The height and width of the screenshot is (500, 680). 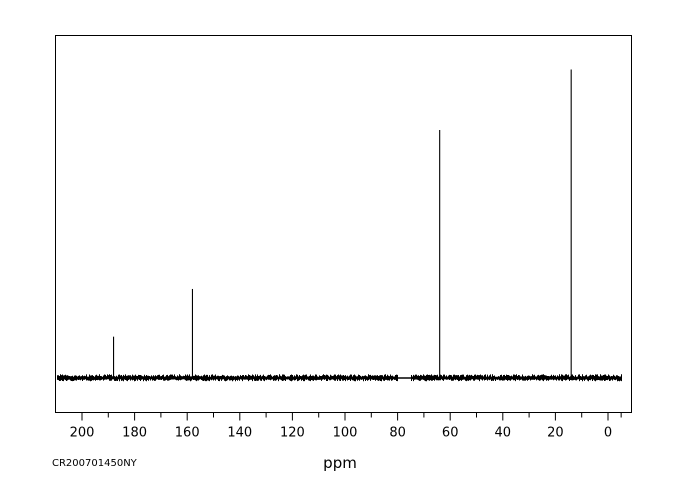 What do you see at coordinates (555, 433) in the screenshot?
I see `axis-tick-label: 20` at bounding box center [555, 433].